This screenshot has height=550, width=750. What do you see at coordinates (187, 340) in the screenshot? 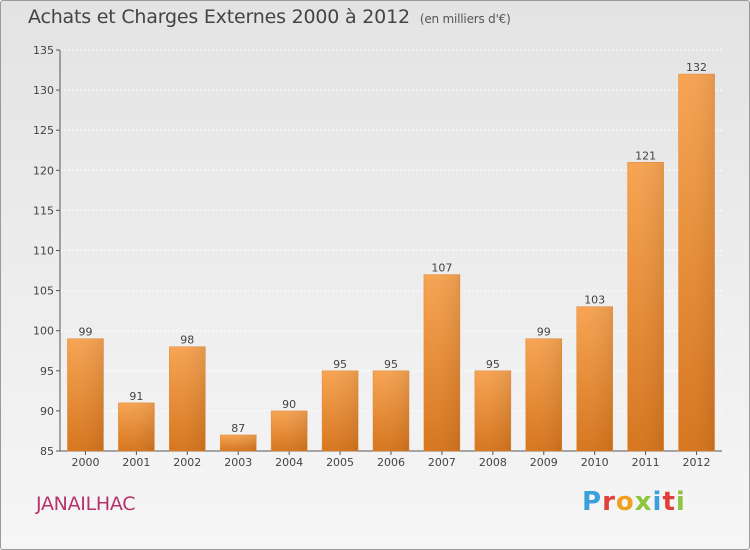
I see `data-label: 98` at bounding box center [187, 340].